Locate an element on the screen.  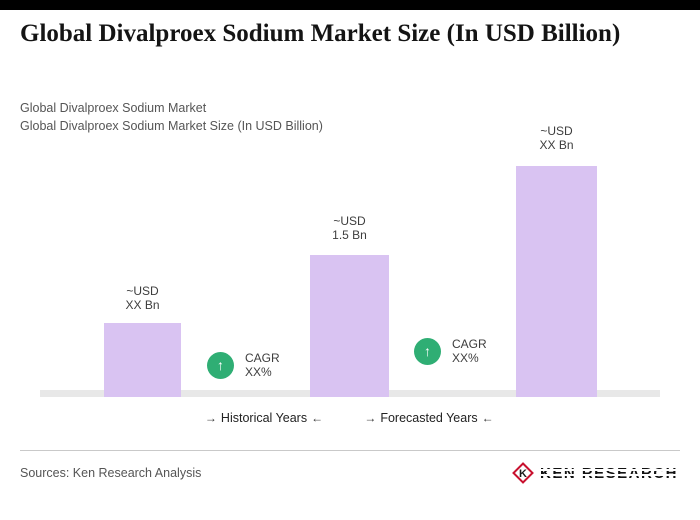
ken-research-logo-mark-icon: K is located at coordinates (523, 473).